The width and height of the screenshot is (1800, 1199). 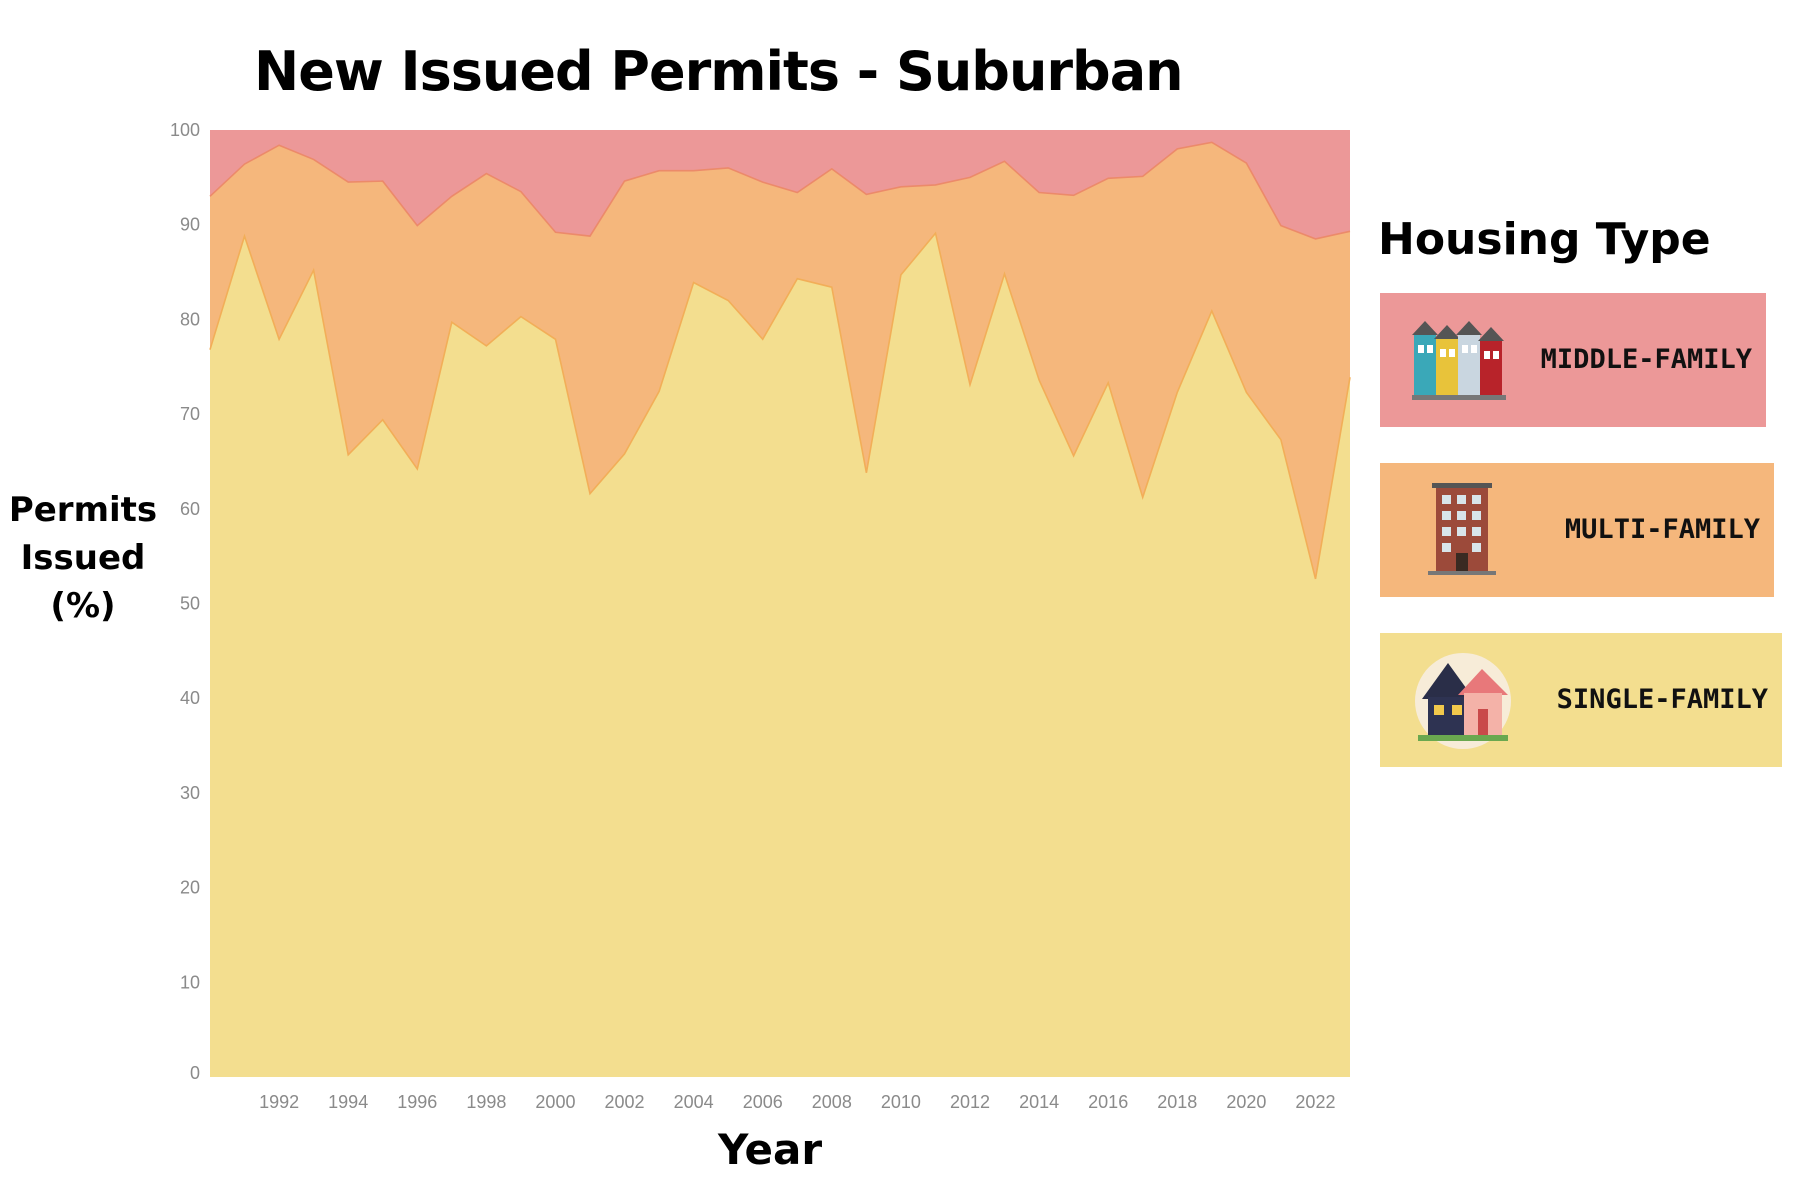 What do you see at coordinates (348, 1102) in the screenshot?
I see `x-tick-label: 1994` at bounding box center [348, 1102].